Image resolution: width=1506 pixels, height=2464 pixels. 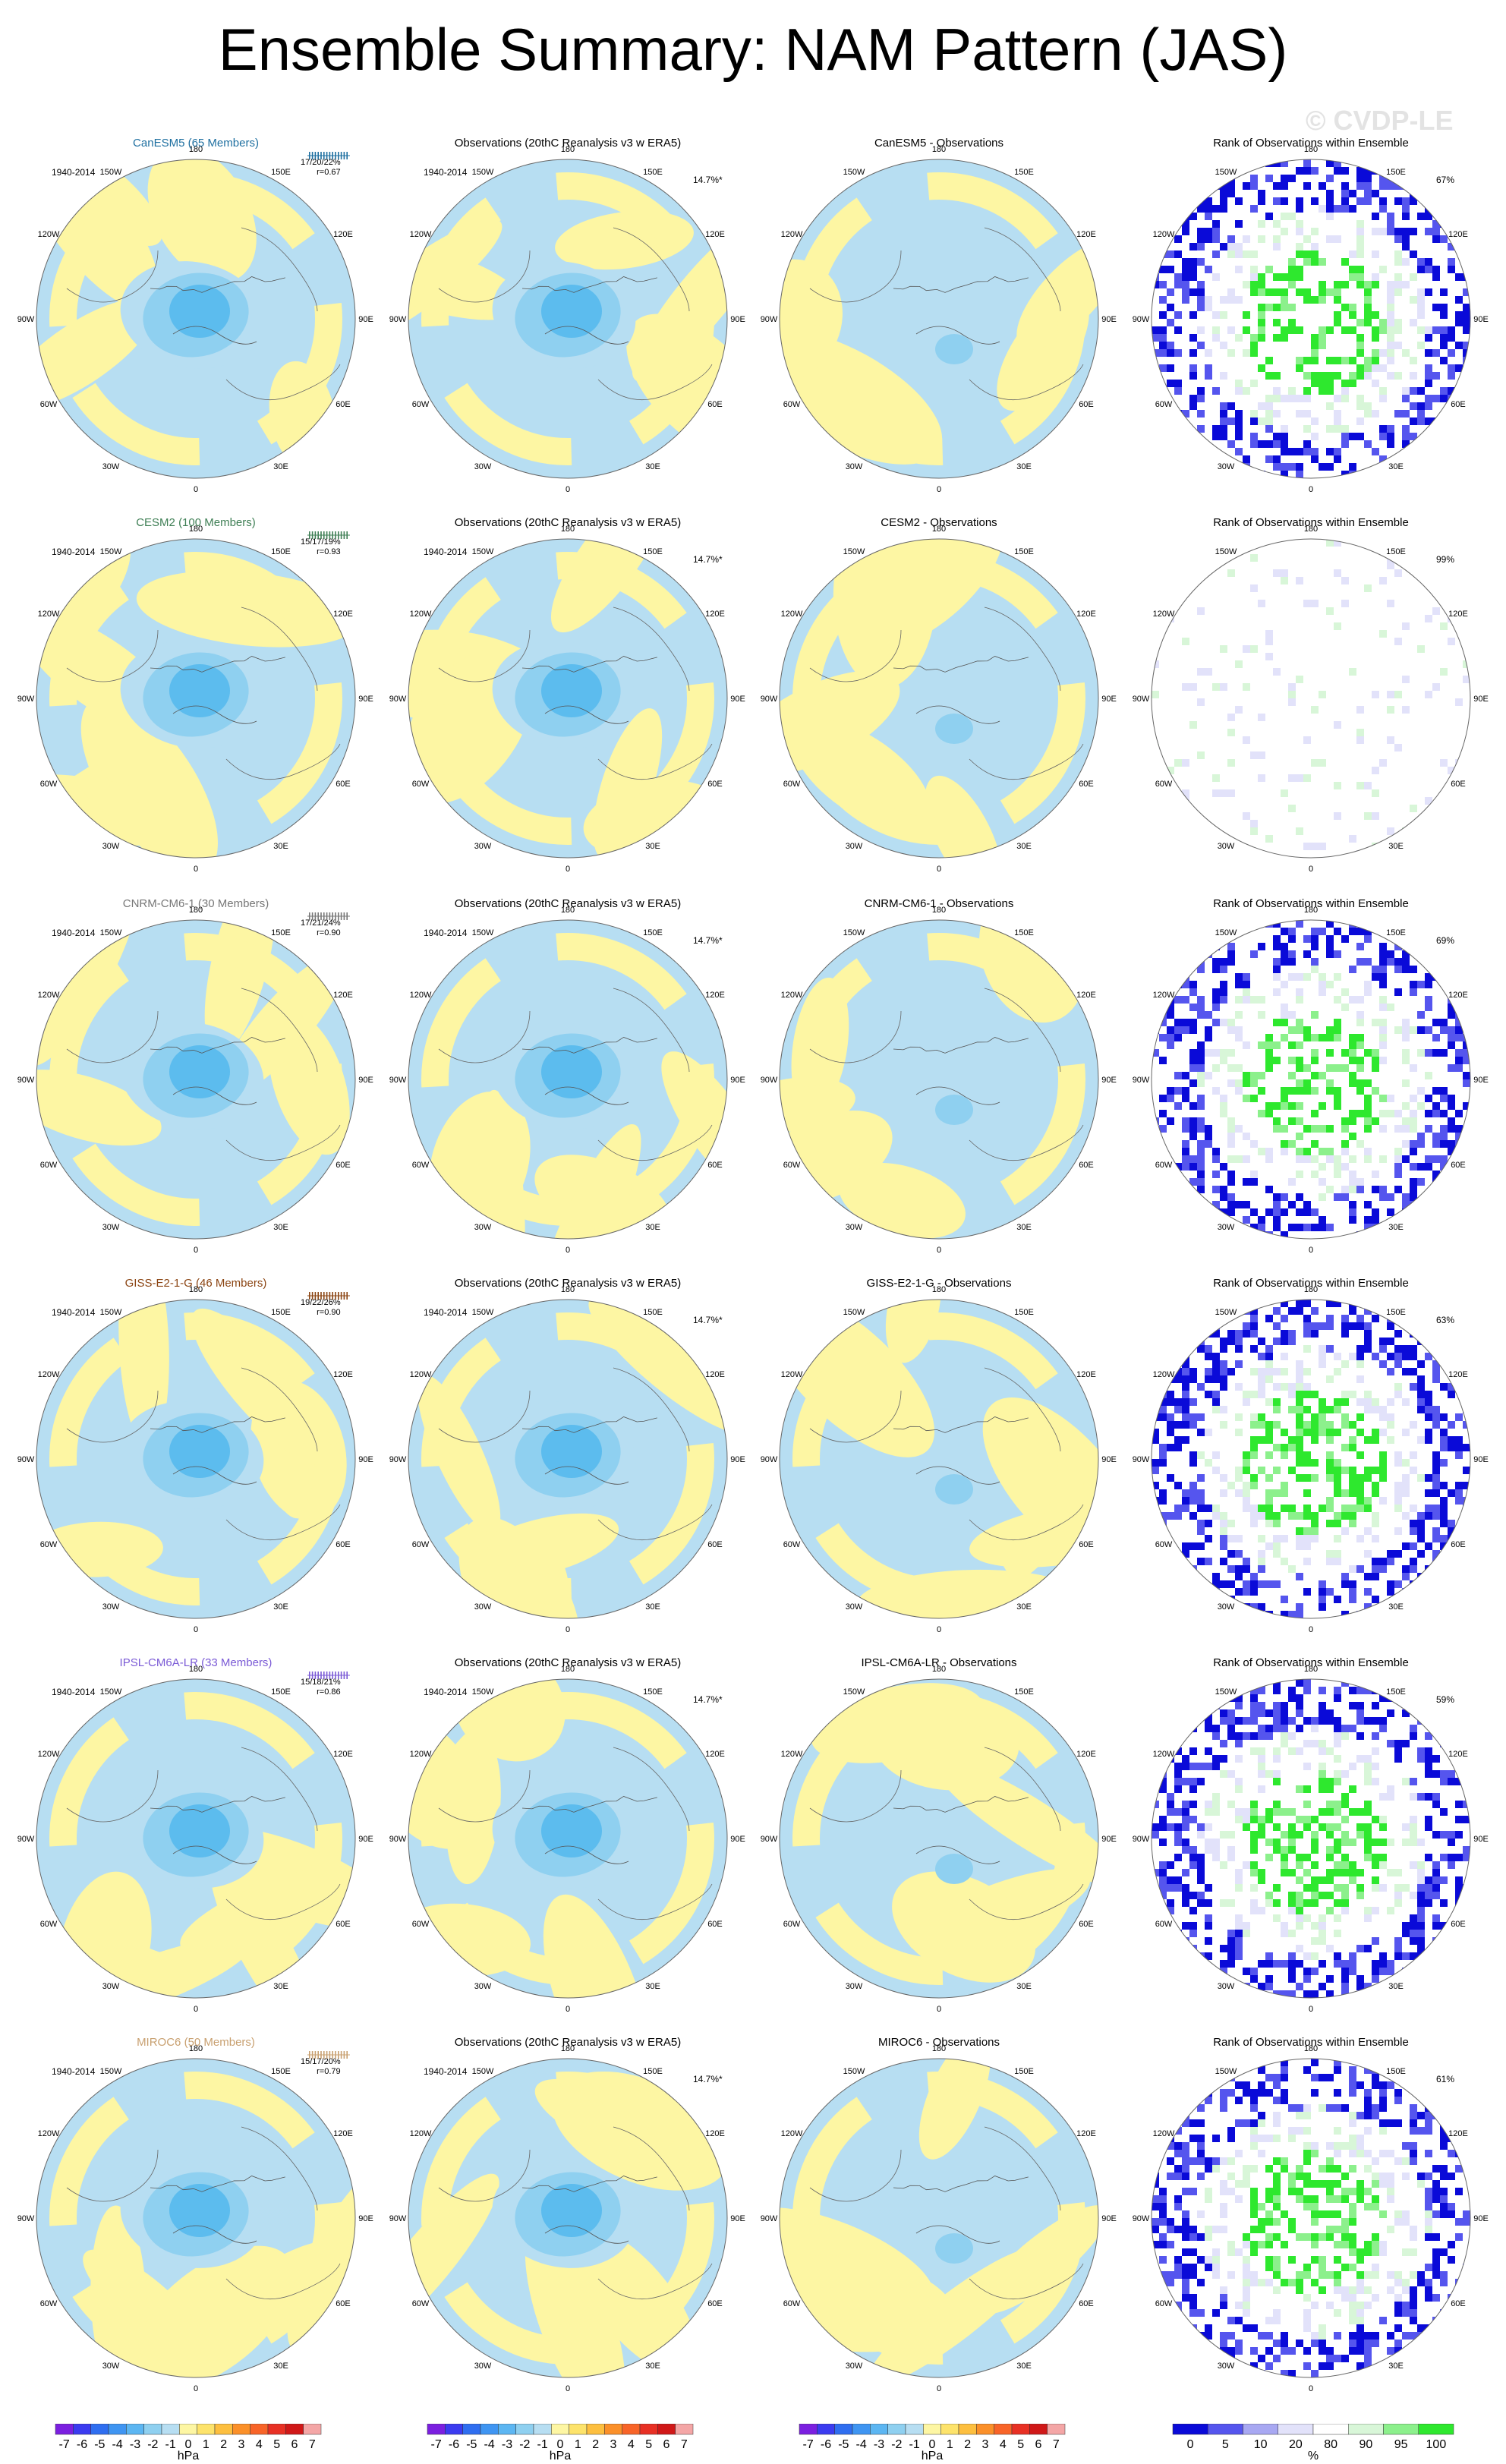 I want to click on map-border, so click(x=939, y=1459).